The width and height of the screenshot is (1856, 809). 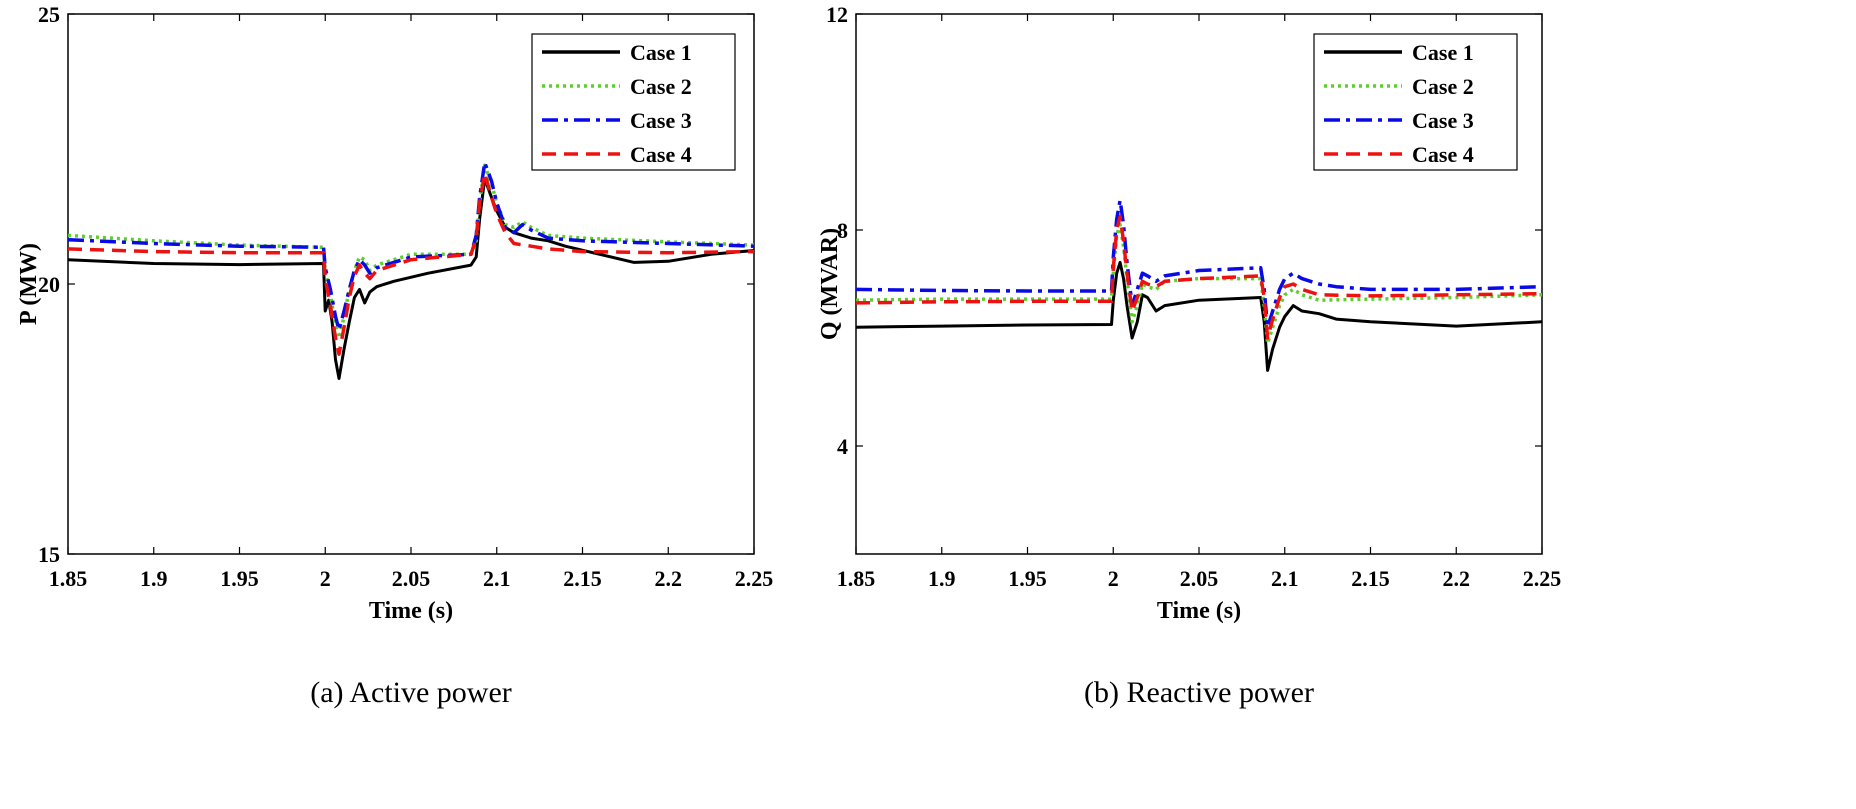 I want to click on y-tick-label: 12, so click(x=837, y=14).